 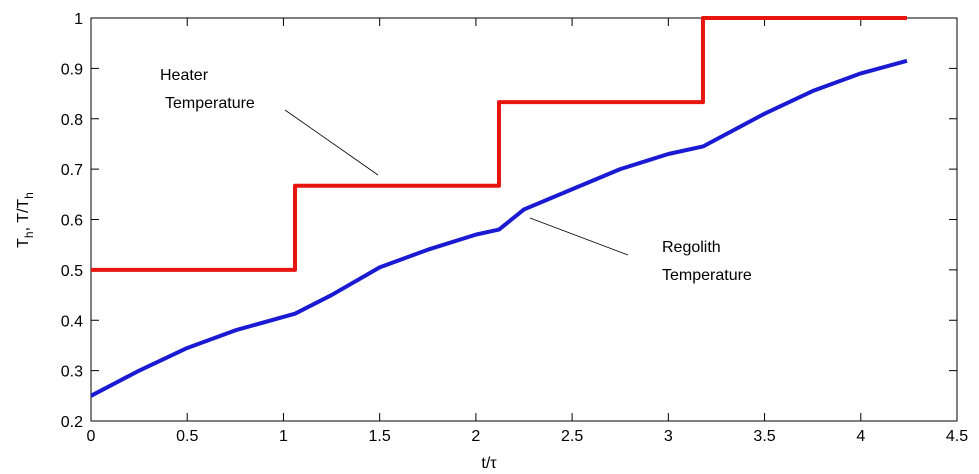 What do you see at coordinates (380, 436) in the screenshot?
I see `x-tick-label: 1.5` at bounding box center [380, 436].